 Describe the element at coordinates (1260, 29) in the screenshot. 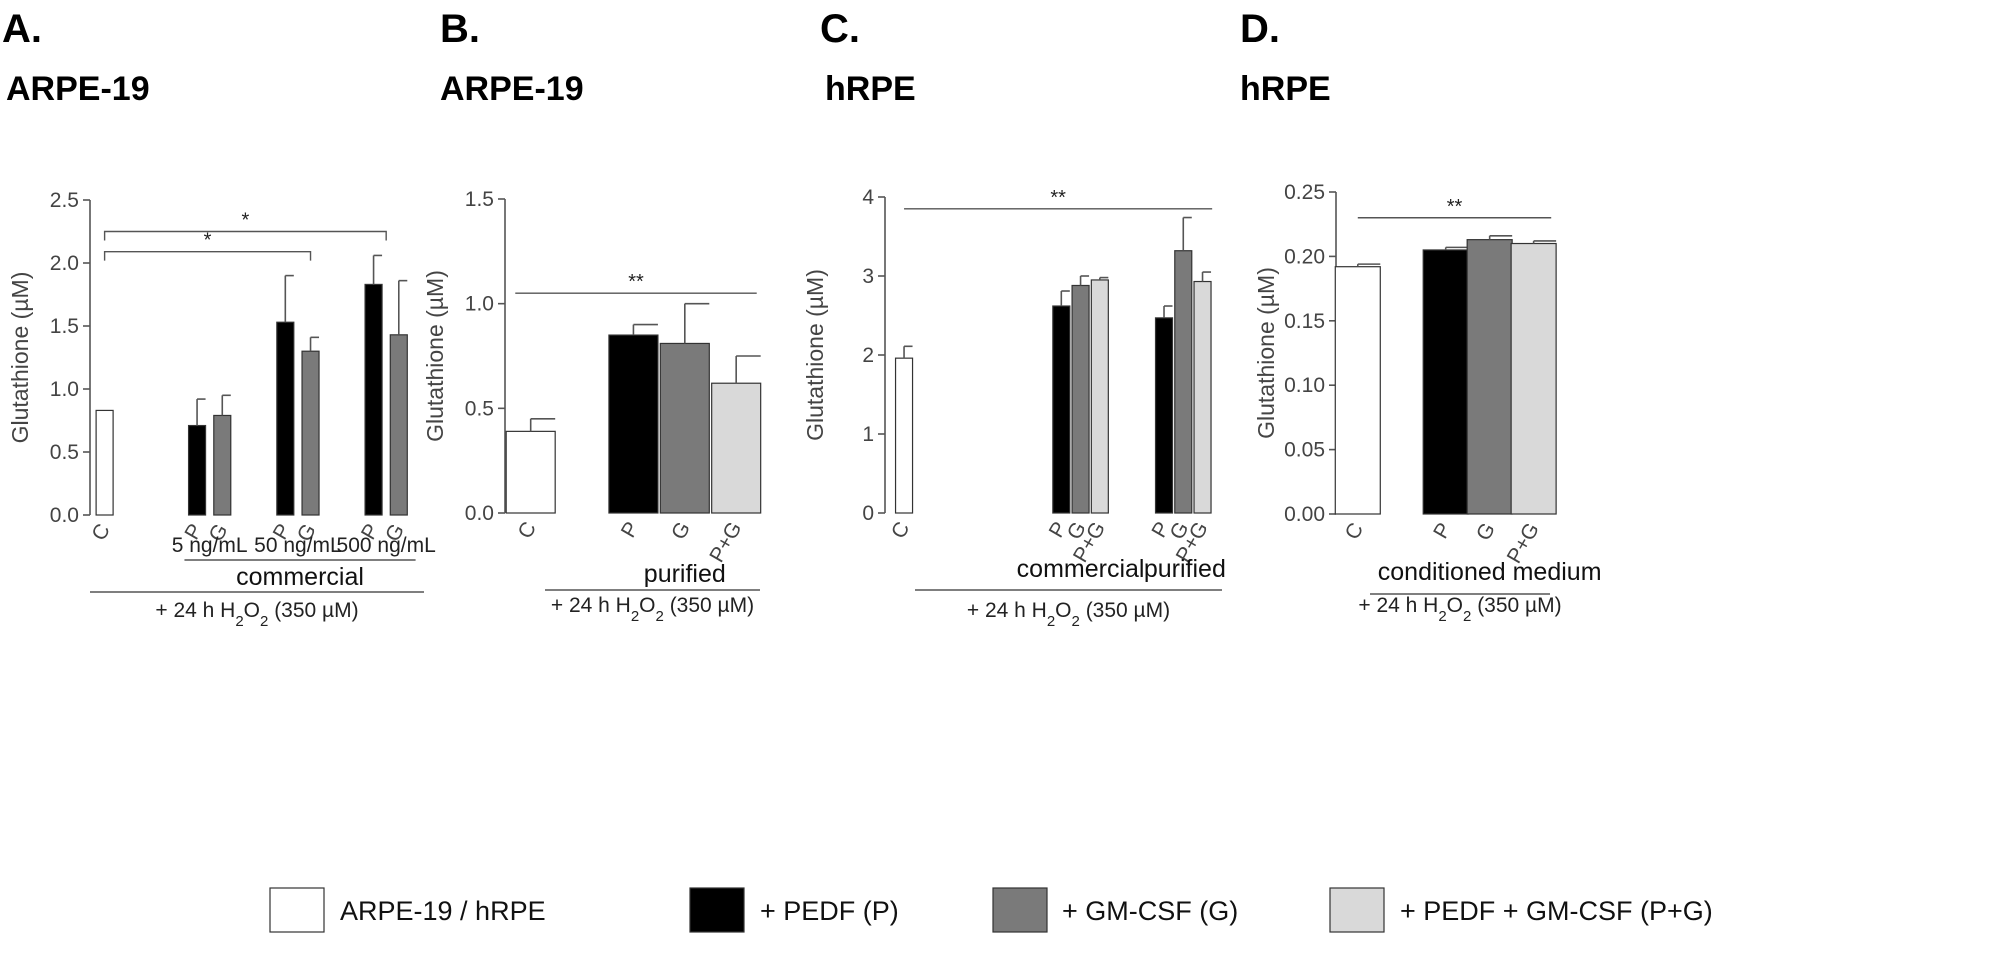

I see `panel-letter: D.` at that location.